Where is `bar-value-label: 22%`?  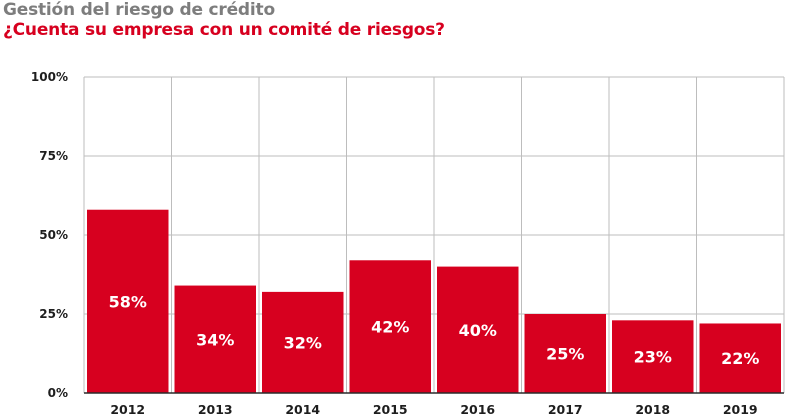 bar-value-label: 22% is located at coordinates (740, 358).